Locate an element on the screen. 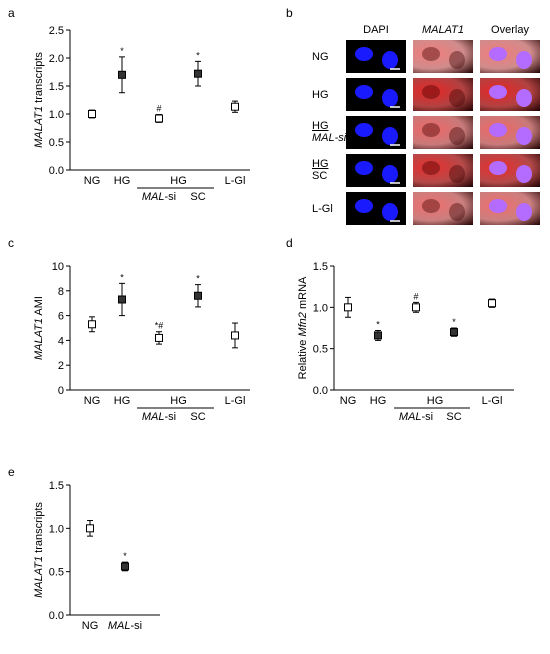  chart-e: 0.0 0.5 1.0 1.5 MALAT1 transcripts * NG MAL-si is located at coordinates (96, 556).